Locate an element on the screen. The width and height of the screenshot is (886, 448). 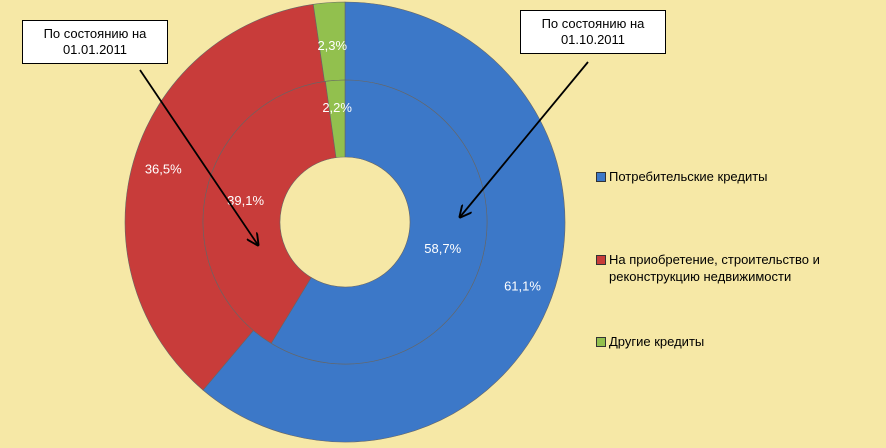
data-label: 2,3% is located at coordinates (332, 45).